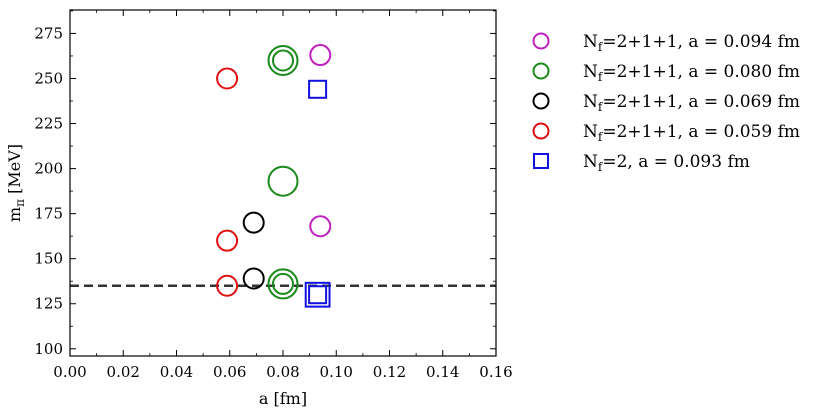  What do you see at coordinates (389, 372) in the screenshot?
I see `x-tick-label: 0.12` at bounding box center [389, 372].